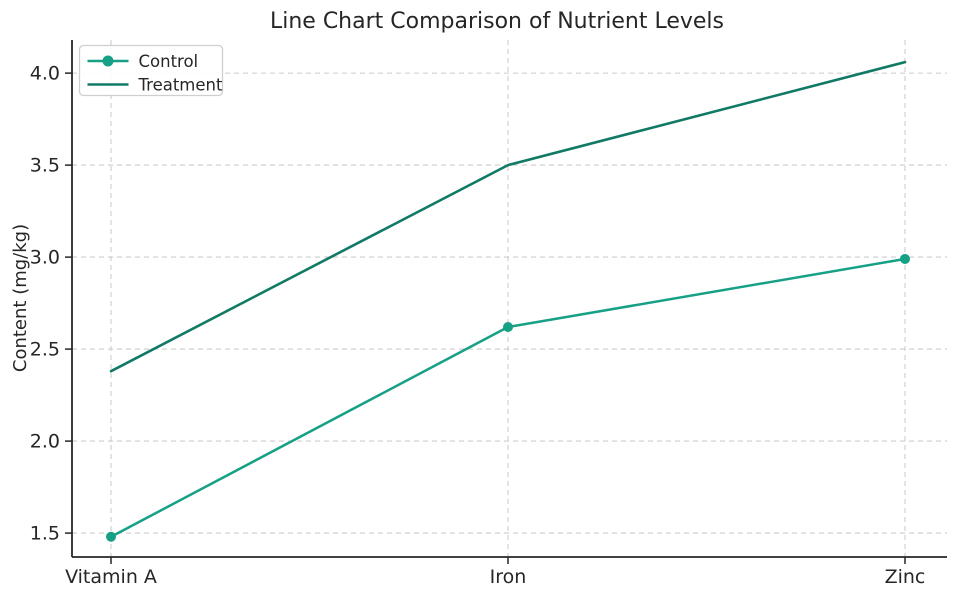 The image size is (955, 595). Describe the element at coordinates (497, 21) in the screenshot. I see `chart-title: Line Chart Comparison of Nutrient Levels` at that location.